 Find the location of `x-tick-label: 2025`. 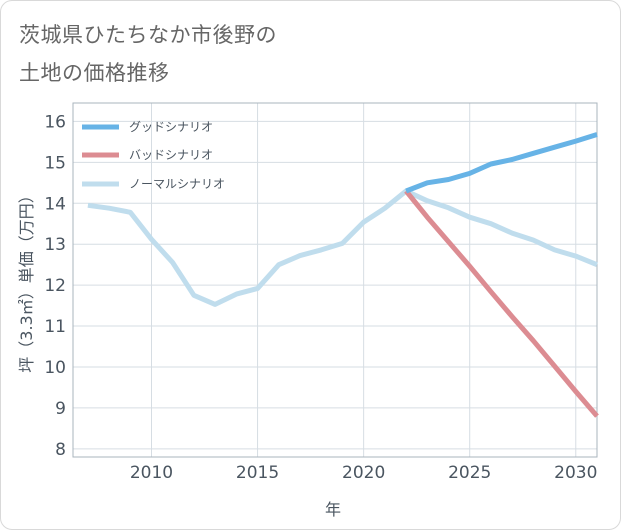

x-tick-label: 2025 is located at coordinates (469, 473).